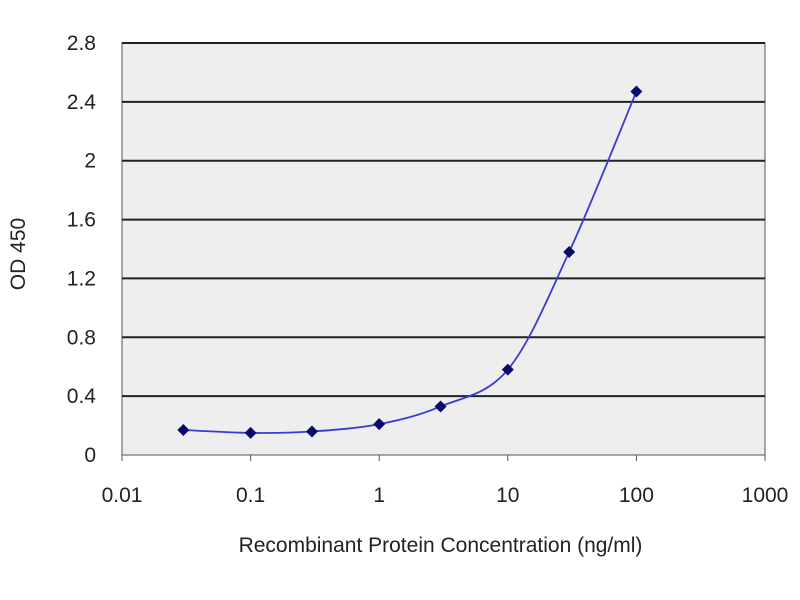 Image resolution: width=800 pixels, height=600 pixels. Describe the element at coordinates (81, 278) in the screenshot. I see `y-tick-label: 1.2` at that location.